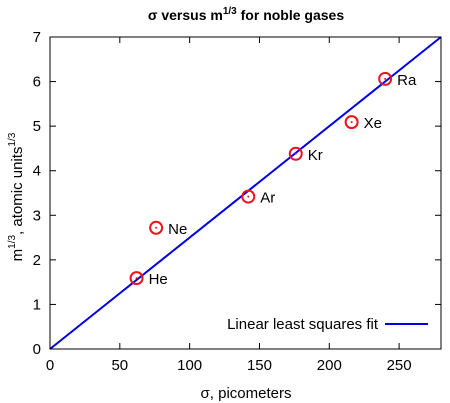  Describe the element at coordinates (315, 155) in the screenshot. I see `data-point-label: Kr` at that location.